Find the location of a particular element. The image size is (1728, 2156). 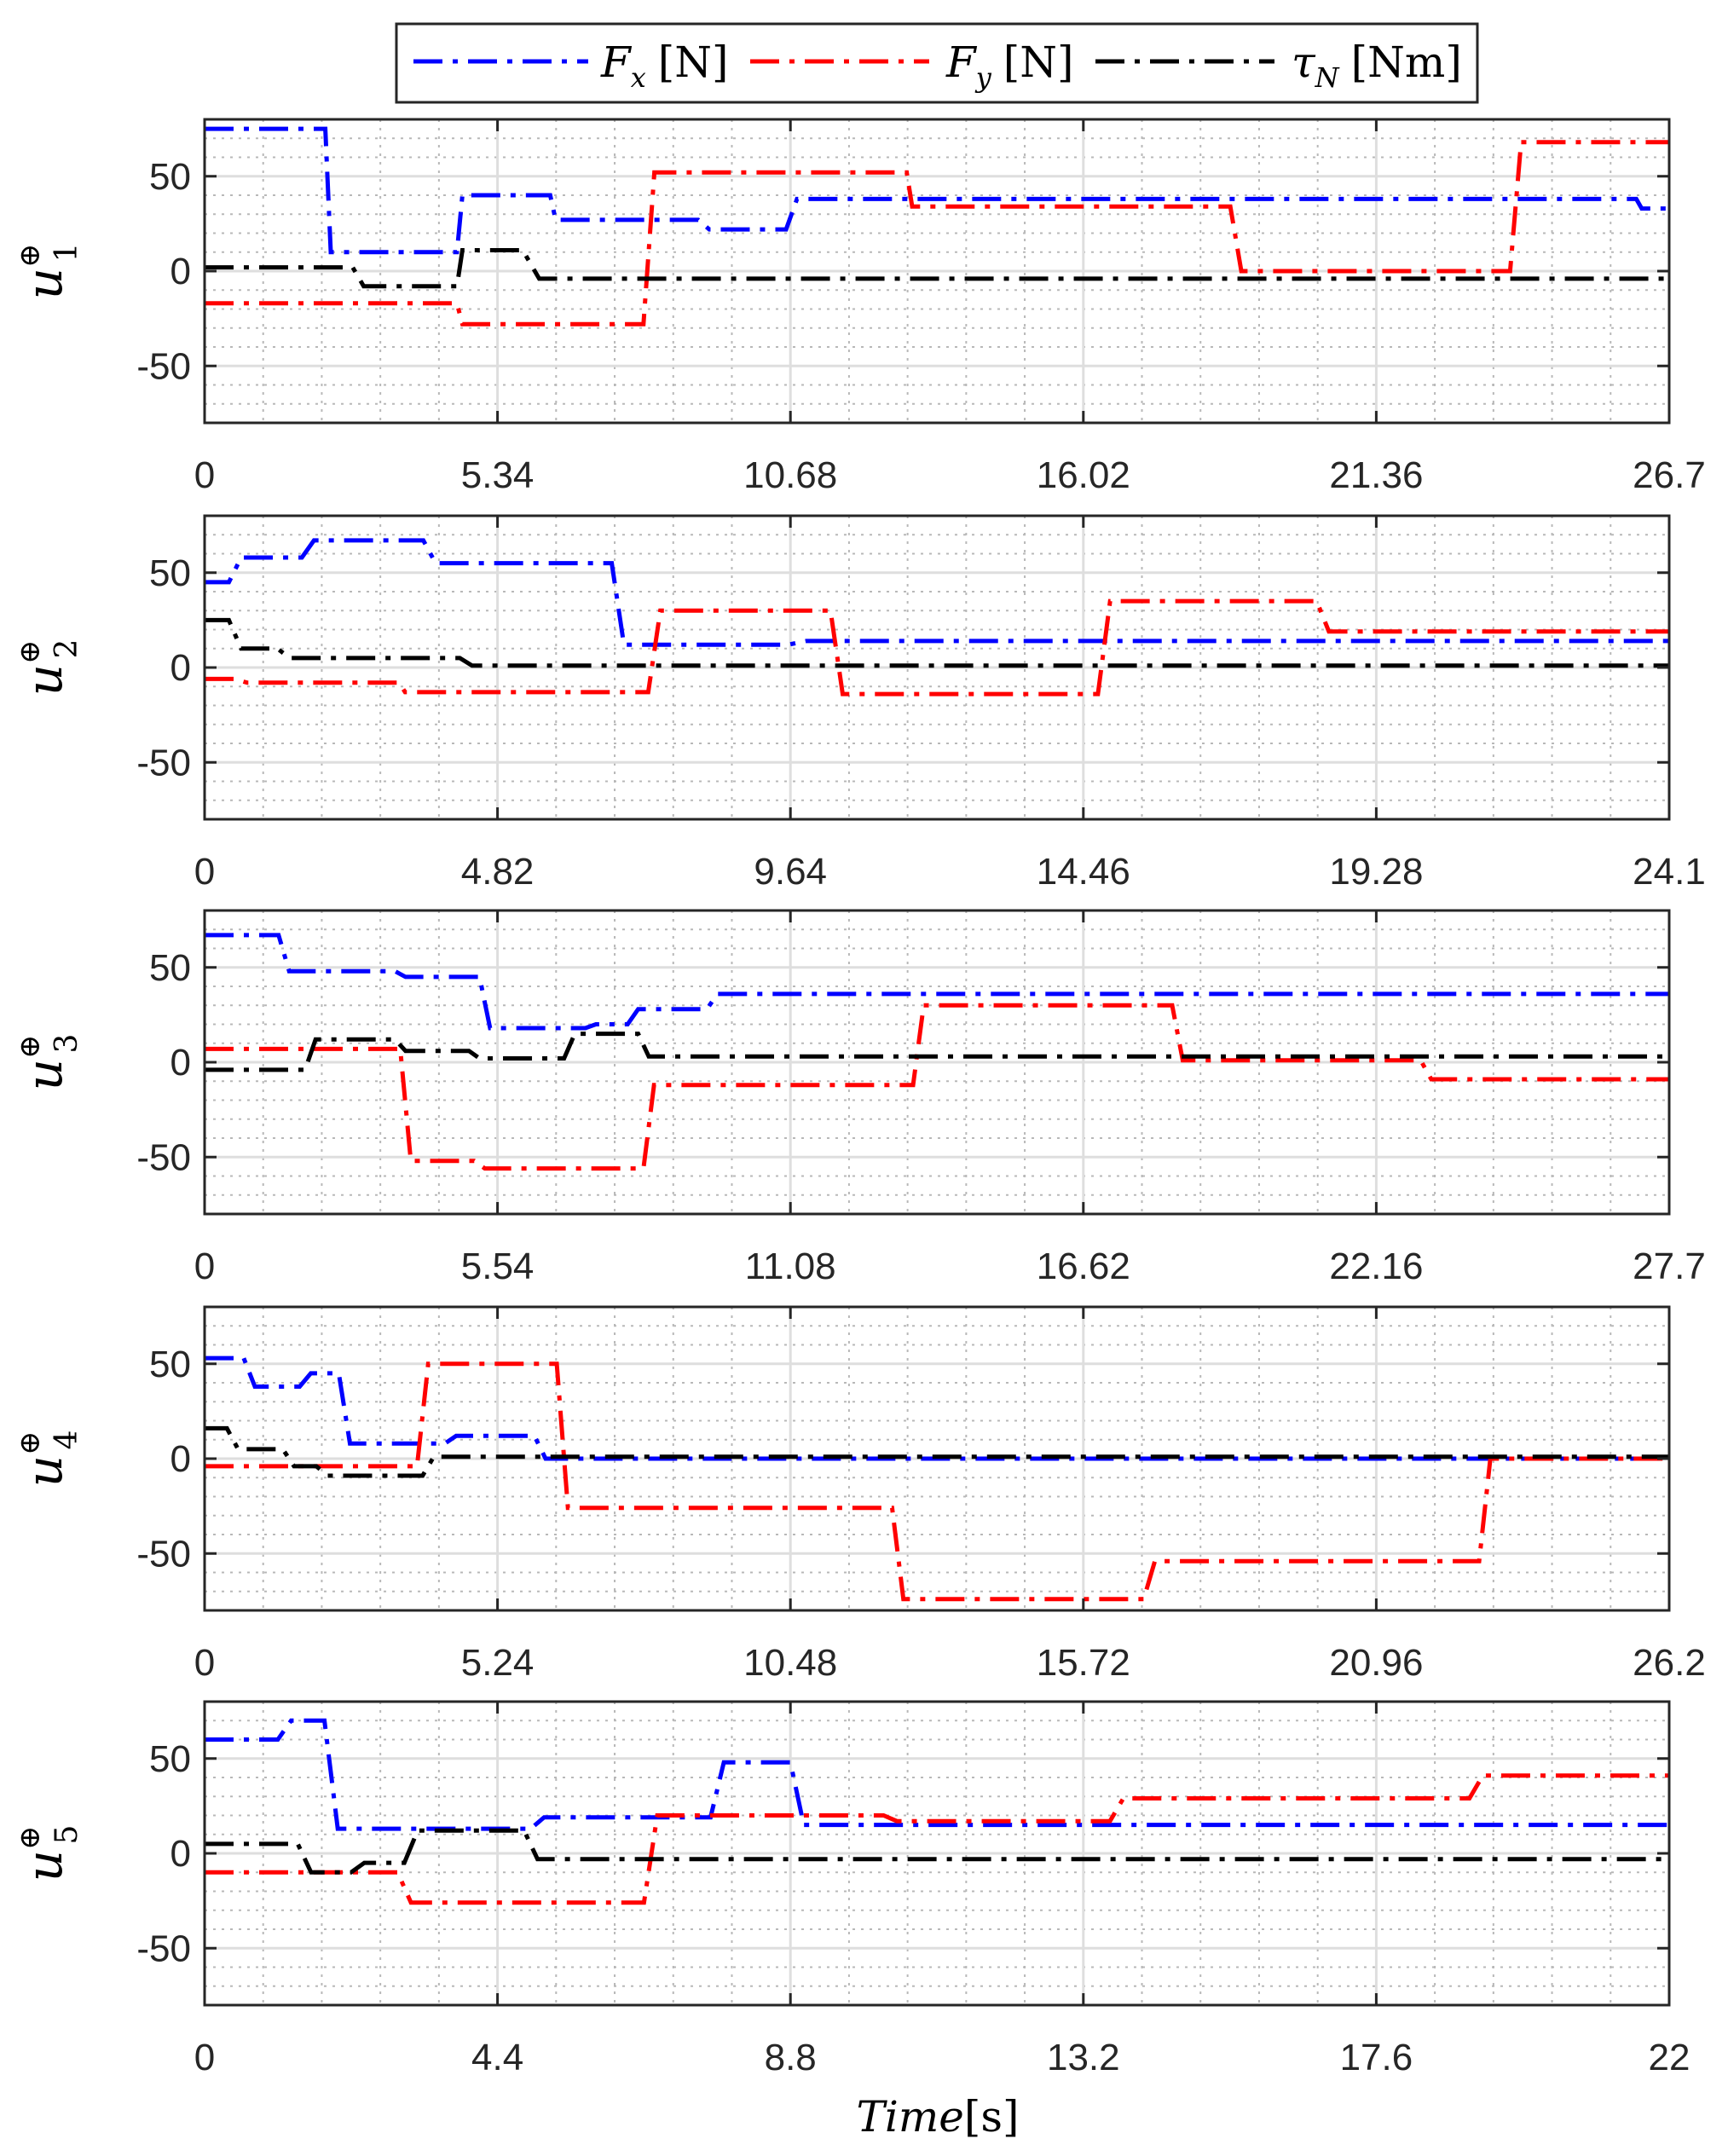

x-tick-label: 10.48 is located at coordinates (790, 1663).